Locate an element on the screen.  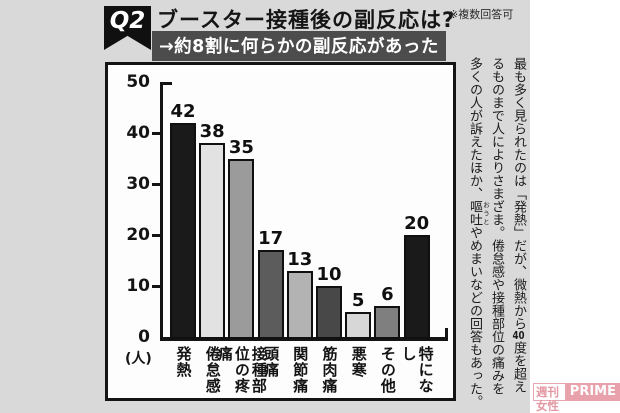
bar-value-label: 38 is located at coordinates (212, 132).